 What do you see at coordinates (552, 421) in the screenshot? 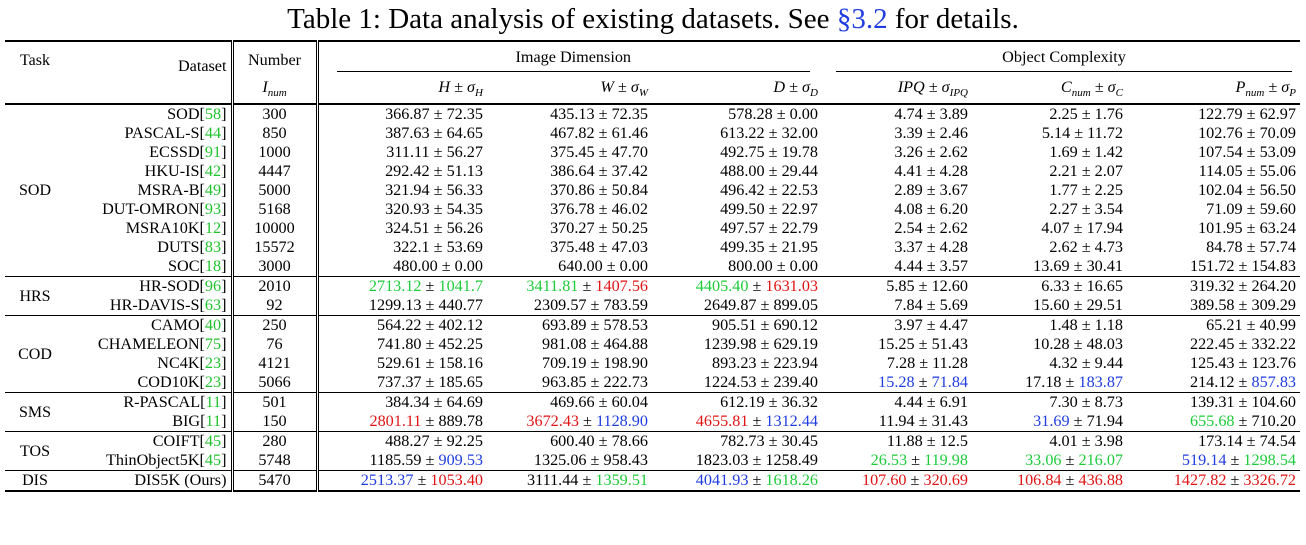
I see `width-cell-mean: 3672.43` at bounding box center [552, 421].